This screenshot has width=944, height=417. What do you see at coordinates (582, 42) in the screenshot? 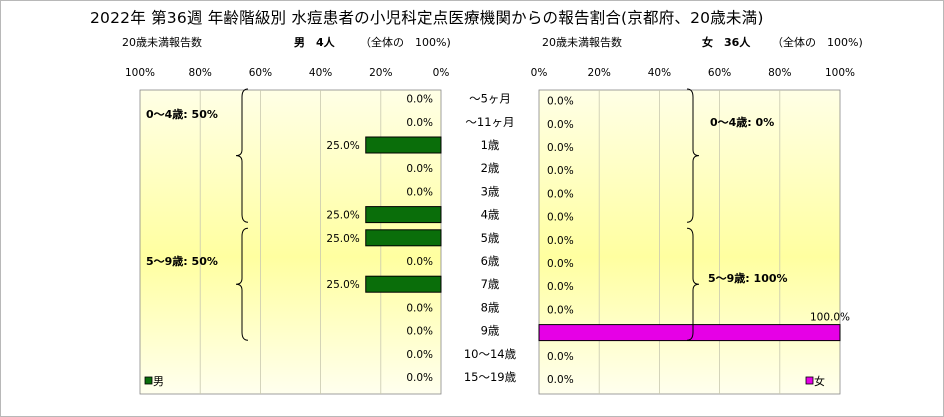
I see `female-total-label: 20歳未満報告数` at bounding box center [582, 42].